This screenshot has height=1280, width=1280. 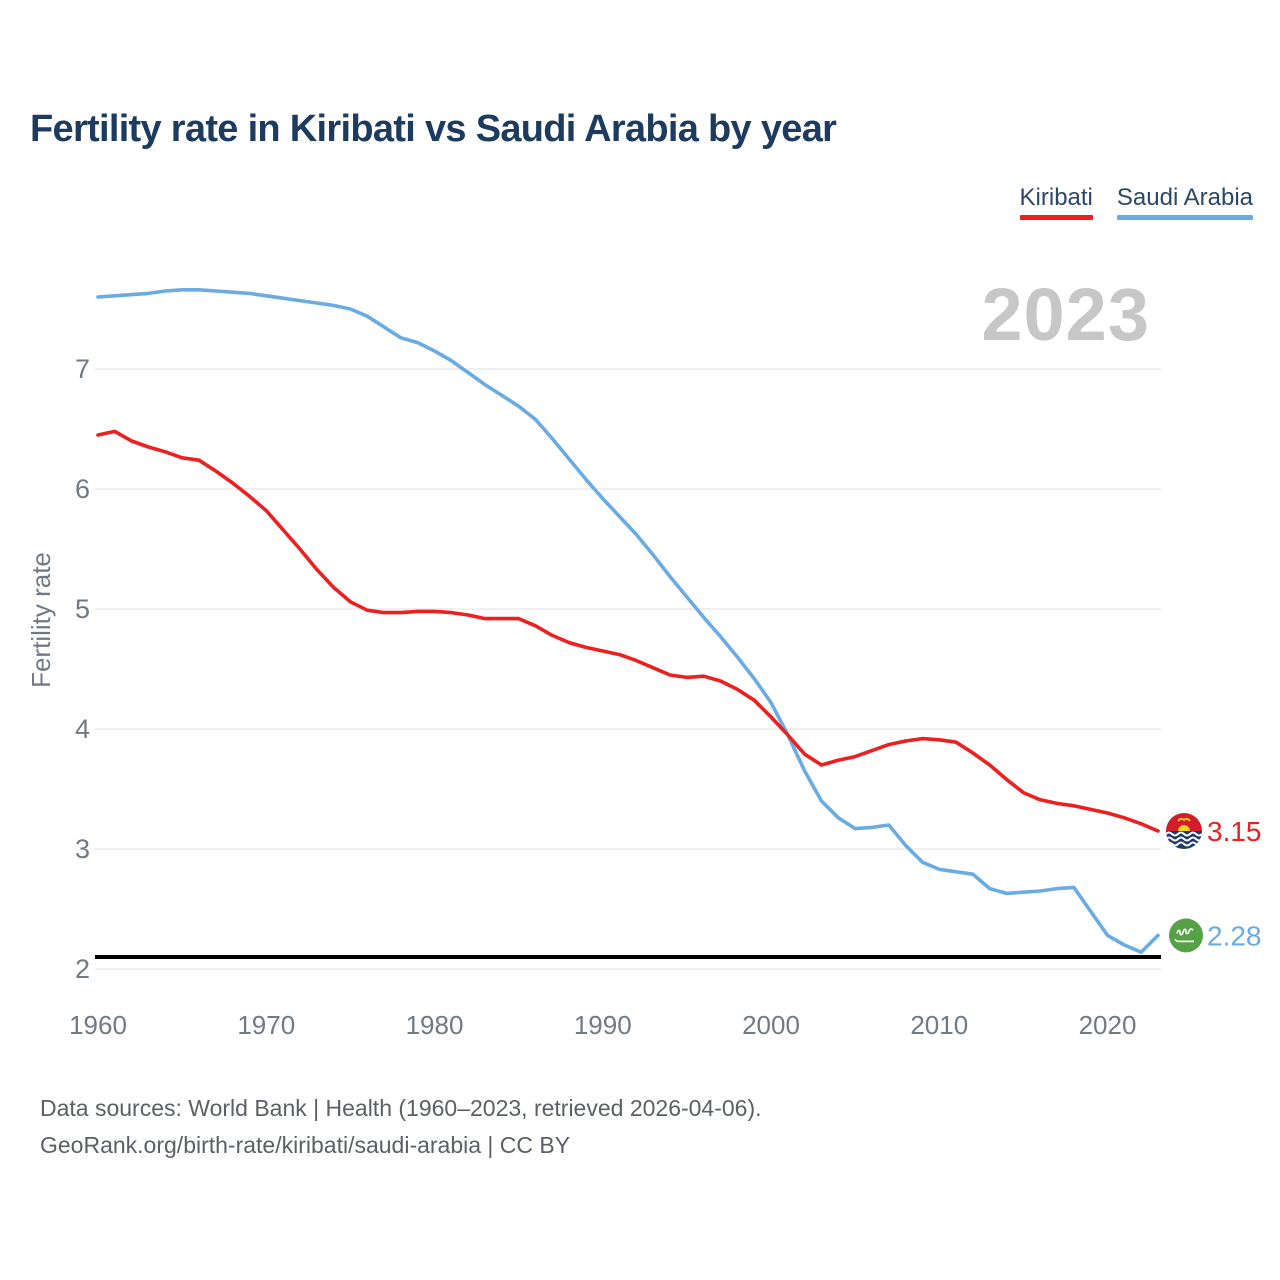 I want to click on legend-underline-saudi-arabia, so click(x=1184, y=217).